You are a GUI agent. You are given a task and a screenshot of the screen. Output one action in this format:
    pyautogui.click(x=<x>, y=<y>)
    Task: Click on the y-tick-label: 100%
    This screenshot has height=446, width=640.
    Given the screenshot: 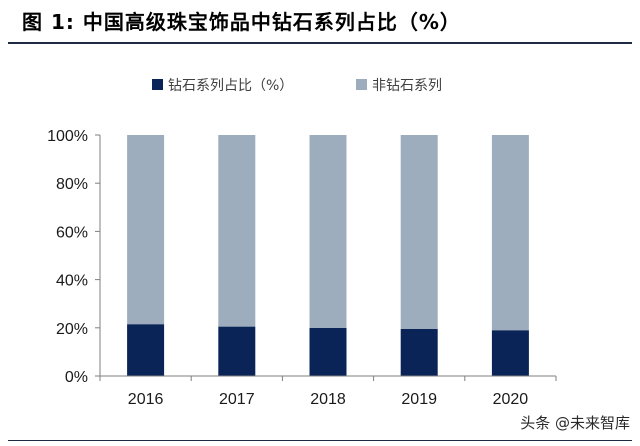 What is the action you would take?
    pyautogui.click(x=67, y=136)
    